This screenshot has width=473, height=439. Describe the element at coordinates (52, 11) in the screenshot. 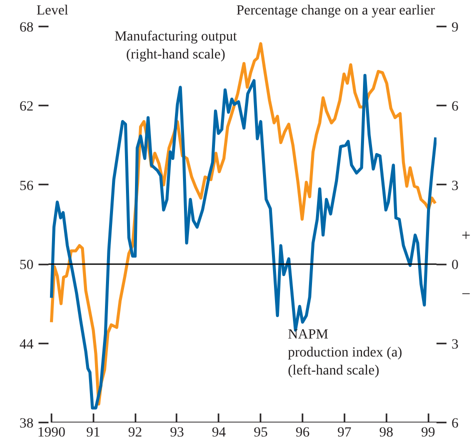

I see `y-axis-title: Level` at that location.